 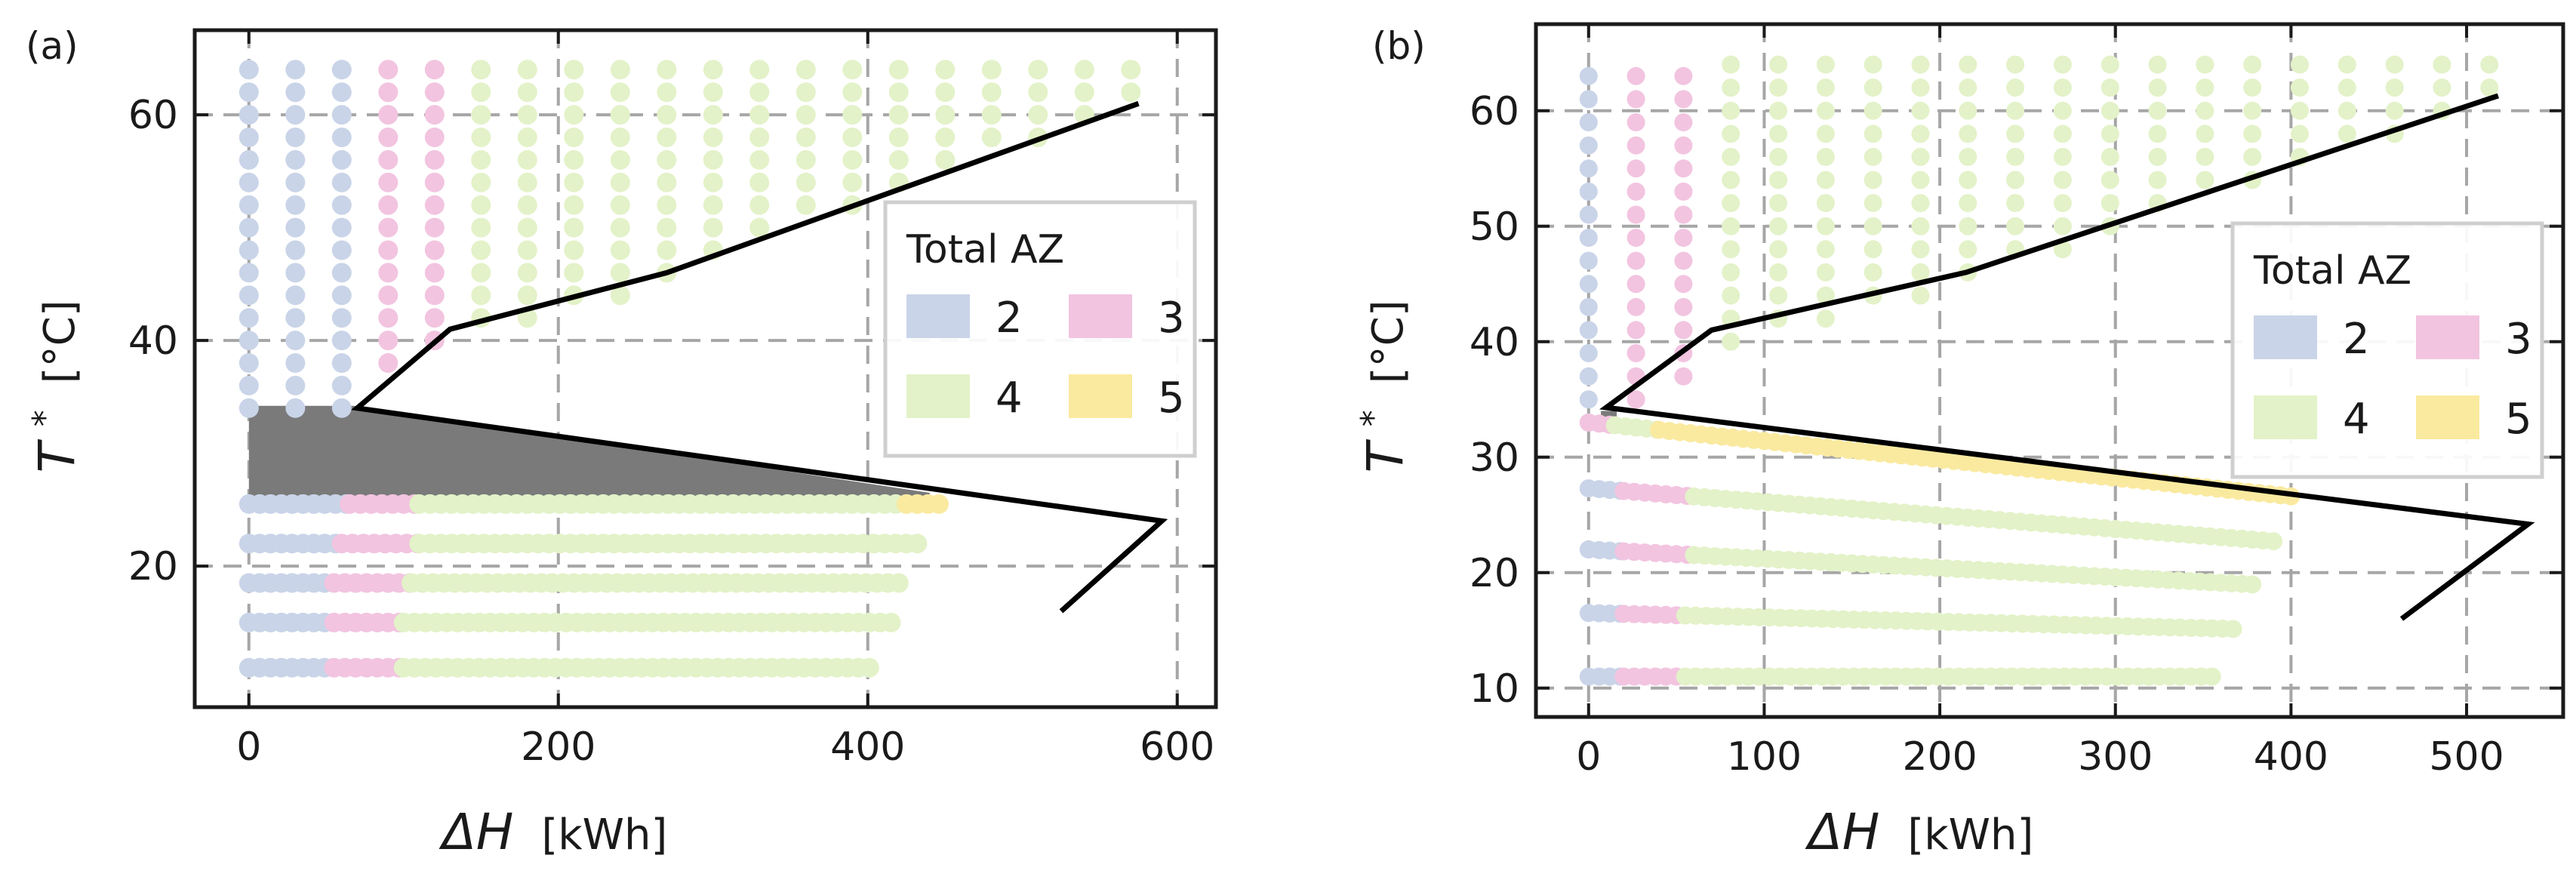 I want to click on y-axis-symbol: T, so click(x=57, y=456).